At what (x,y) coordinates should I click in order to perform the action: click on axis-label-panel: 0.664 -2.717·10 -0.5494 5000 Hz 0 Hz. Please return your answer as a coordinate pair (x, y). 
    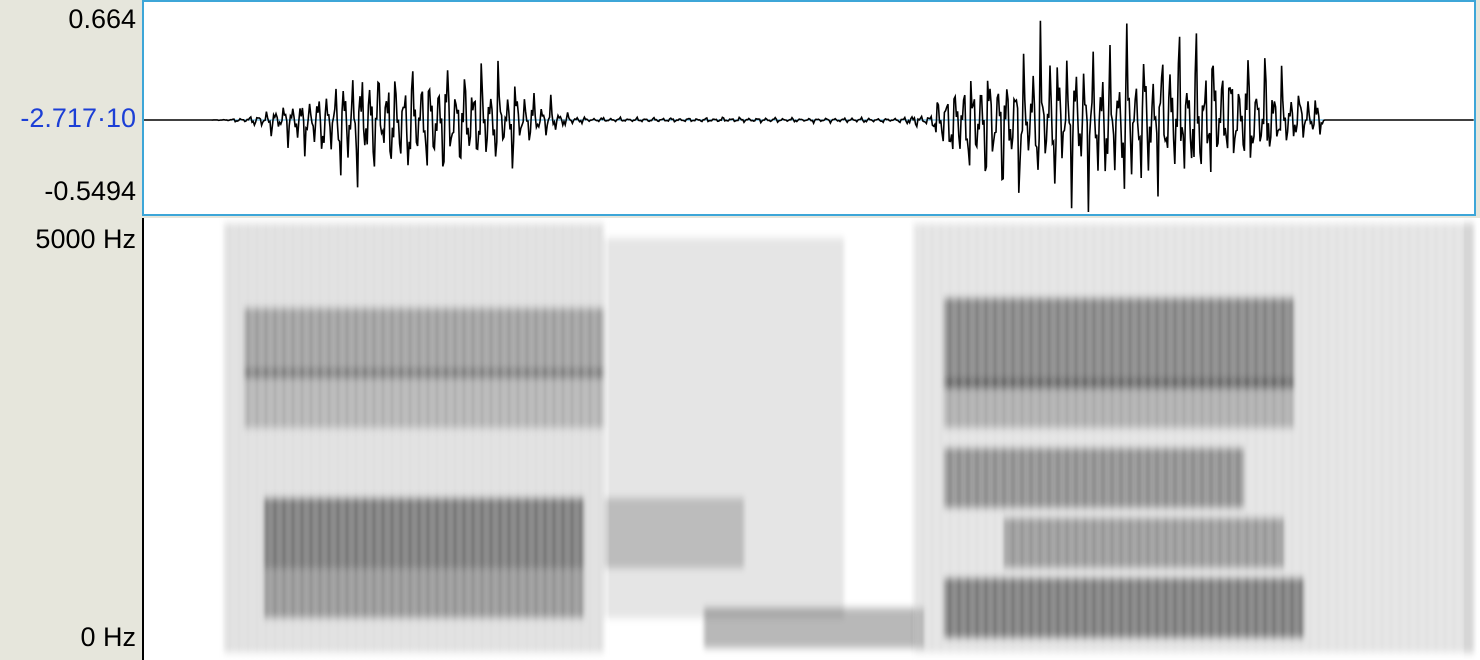
    Looking at the image, I should click on (71, 330).